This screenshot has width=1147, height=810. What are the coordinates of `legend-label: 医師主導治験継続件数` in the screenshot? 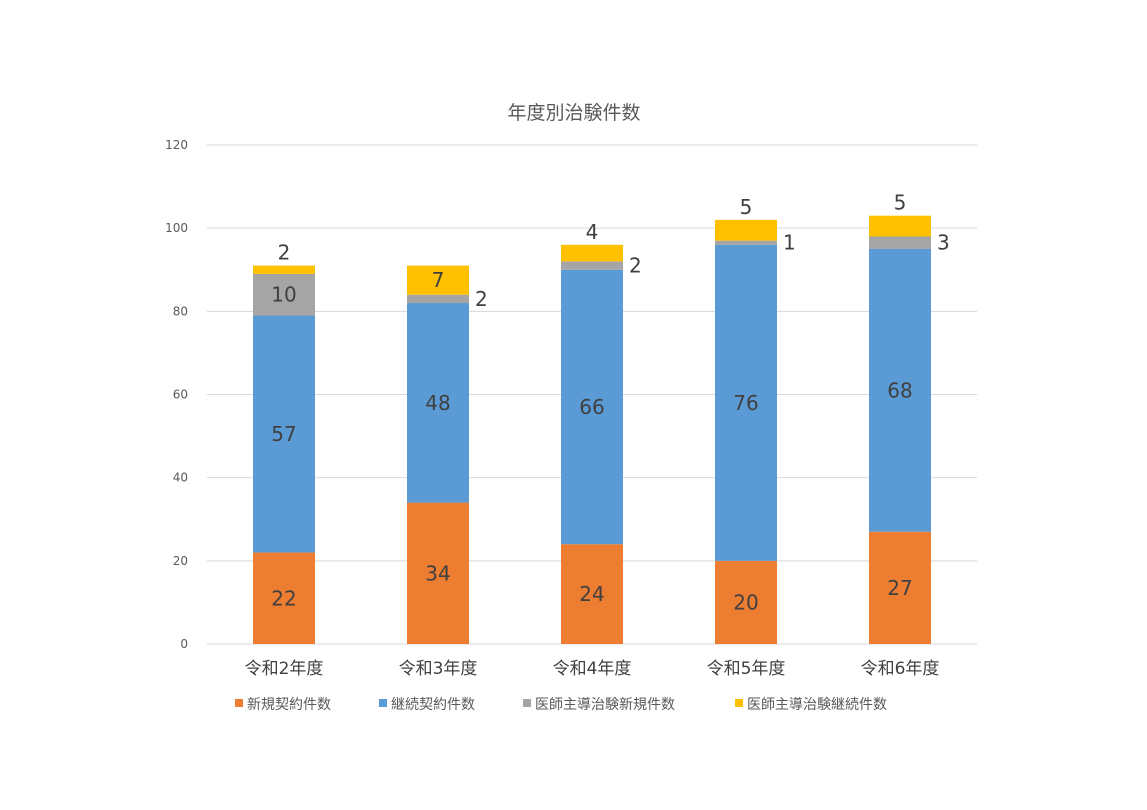 It's located at (817, 704).